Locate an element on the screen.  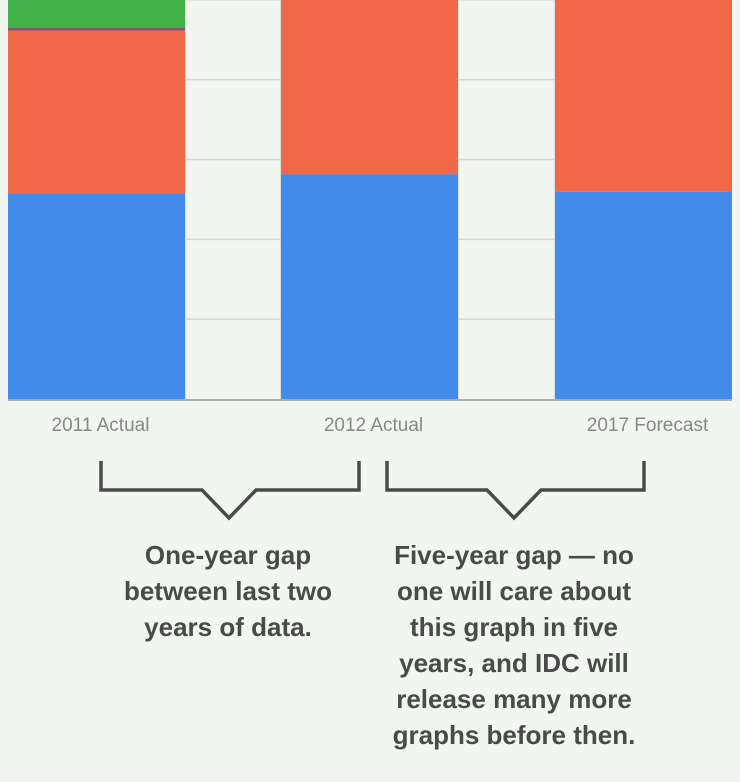
bracket-five-year-gap is located at coordinates (515, 491).